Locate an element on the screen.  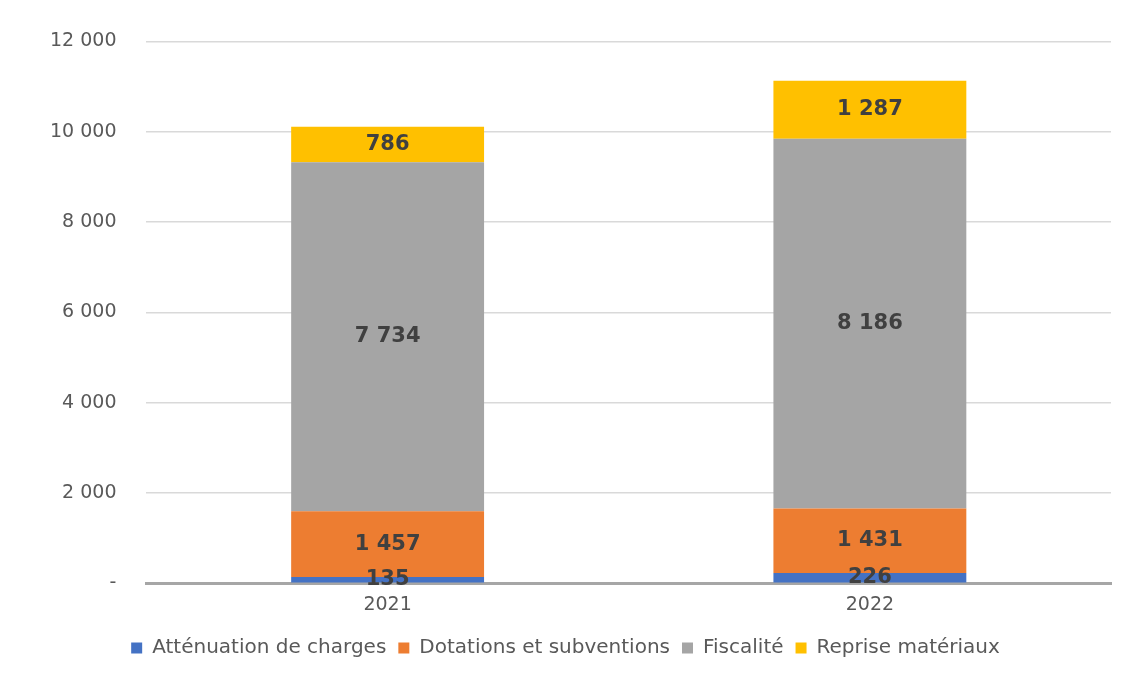
data-label: 1 457 is located at coordinates (387, 542).